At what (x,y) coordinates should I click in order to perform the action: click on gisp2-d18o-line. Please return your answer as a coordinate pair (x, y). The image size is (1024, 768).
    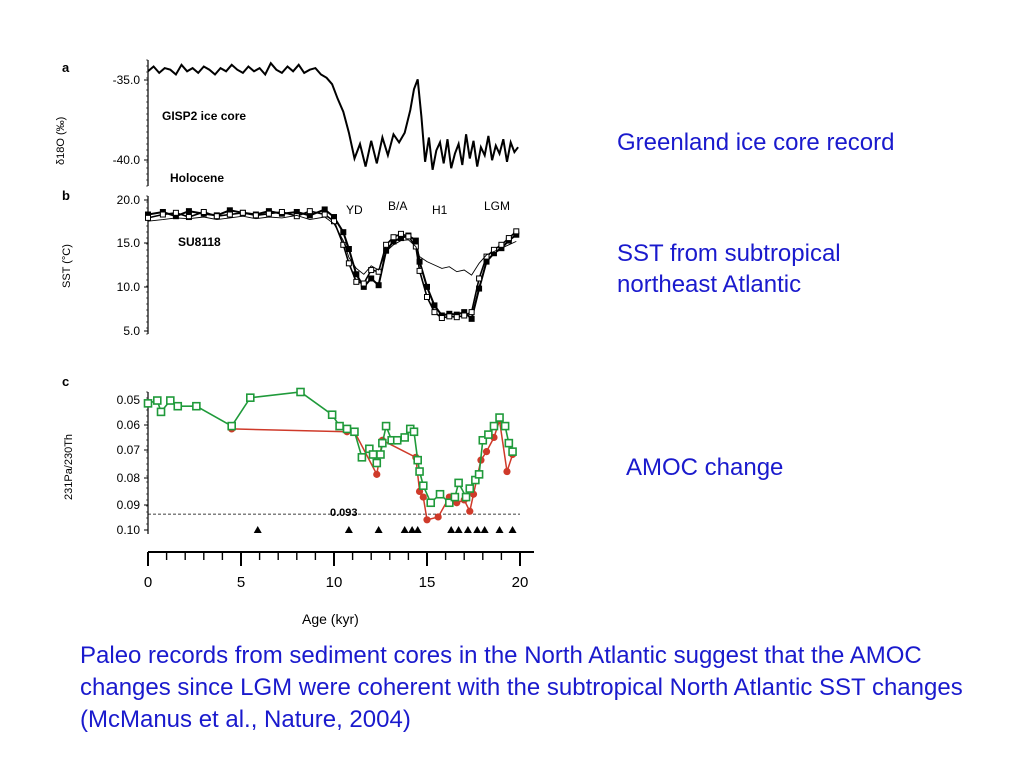
    Looking at the image, I should click on (333, 115).